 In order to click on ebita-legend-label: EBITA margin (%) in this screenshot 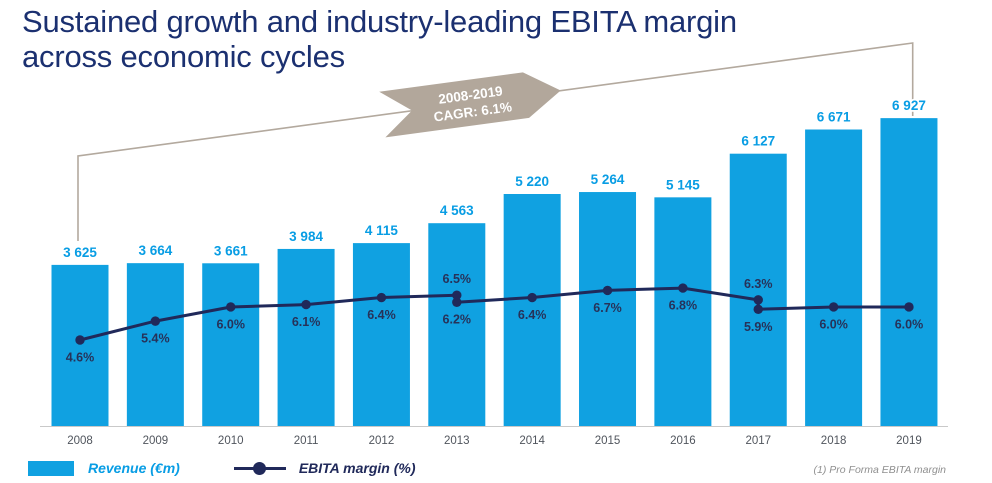, I will do `click(357, 468)`.